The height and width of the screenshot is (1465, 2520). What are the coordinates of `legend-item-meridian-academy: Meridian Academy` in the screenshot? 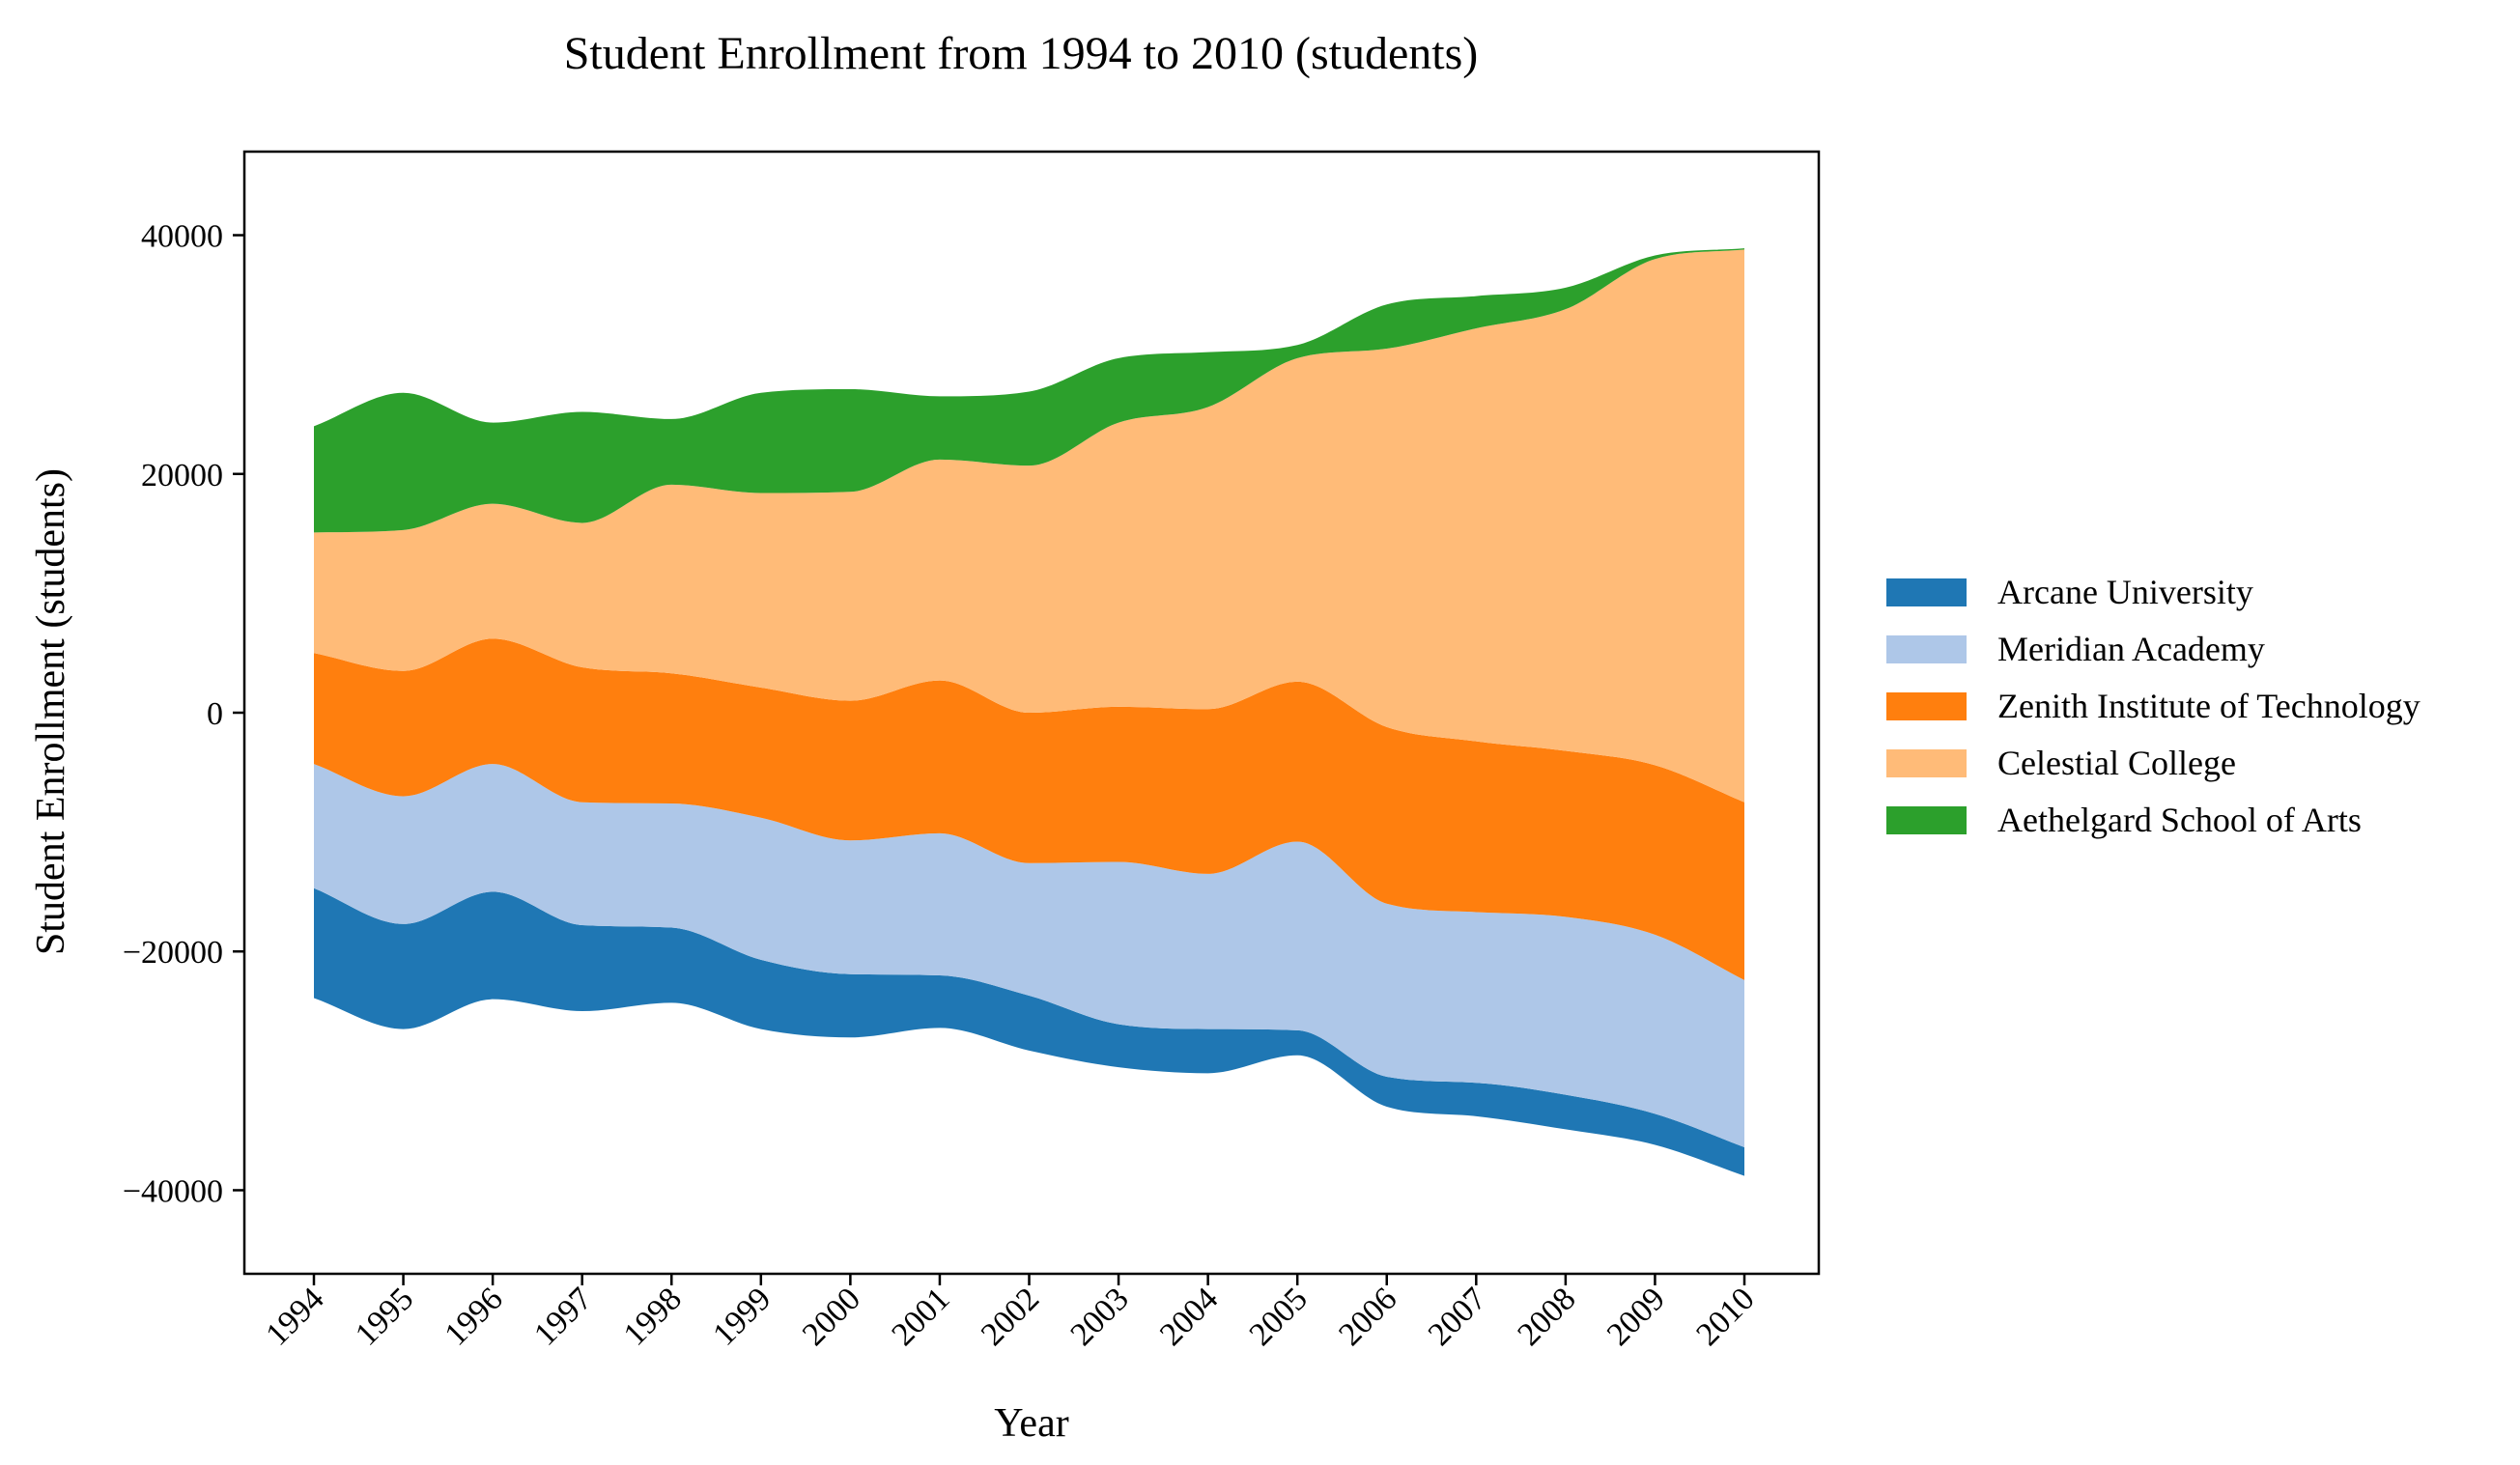 It's located at (2075, 649).